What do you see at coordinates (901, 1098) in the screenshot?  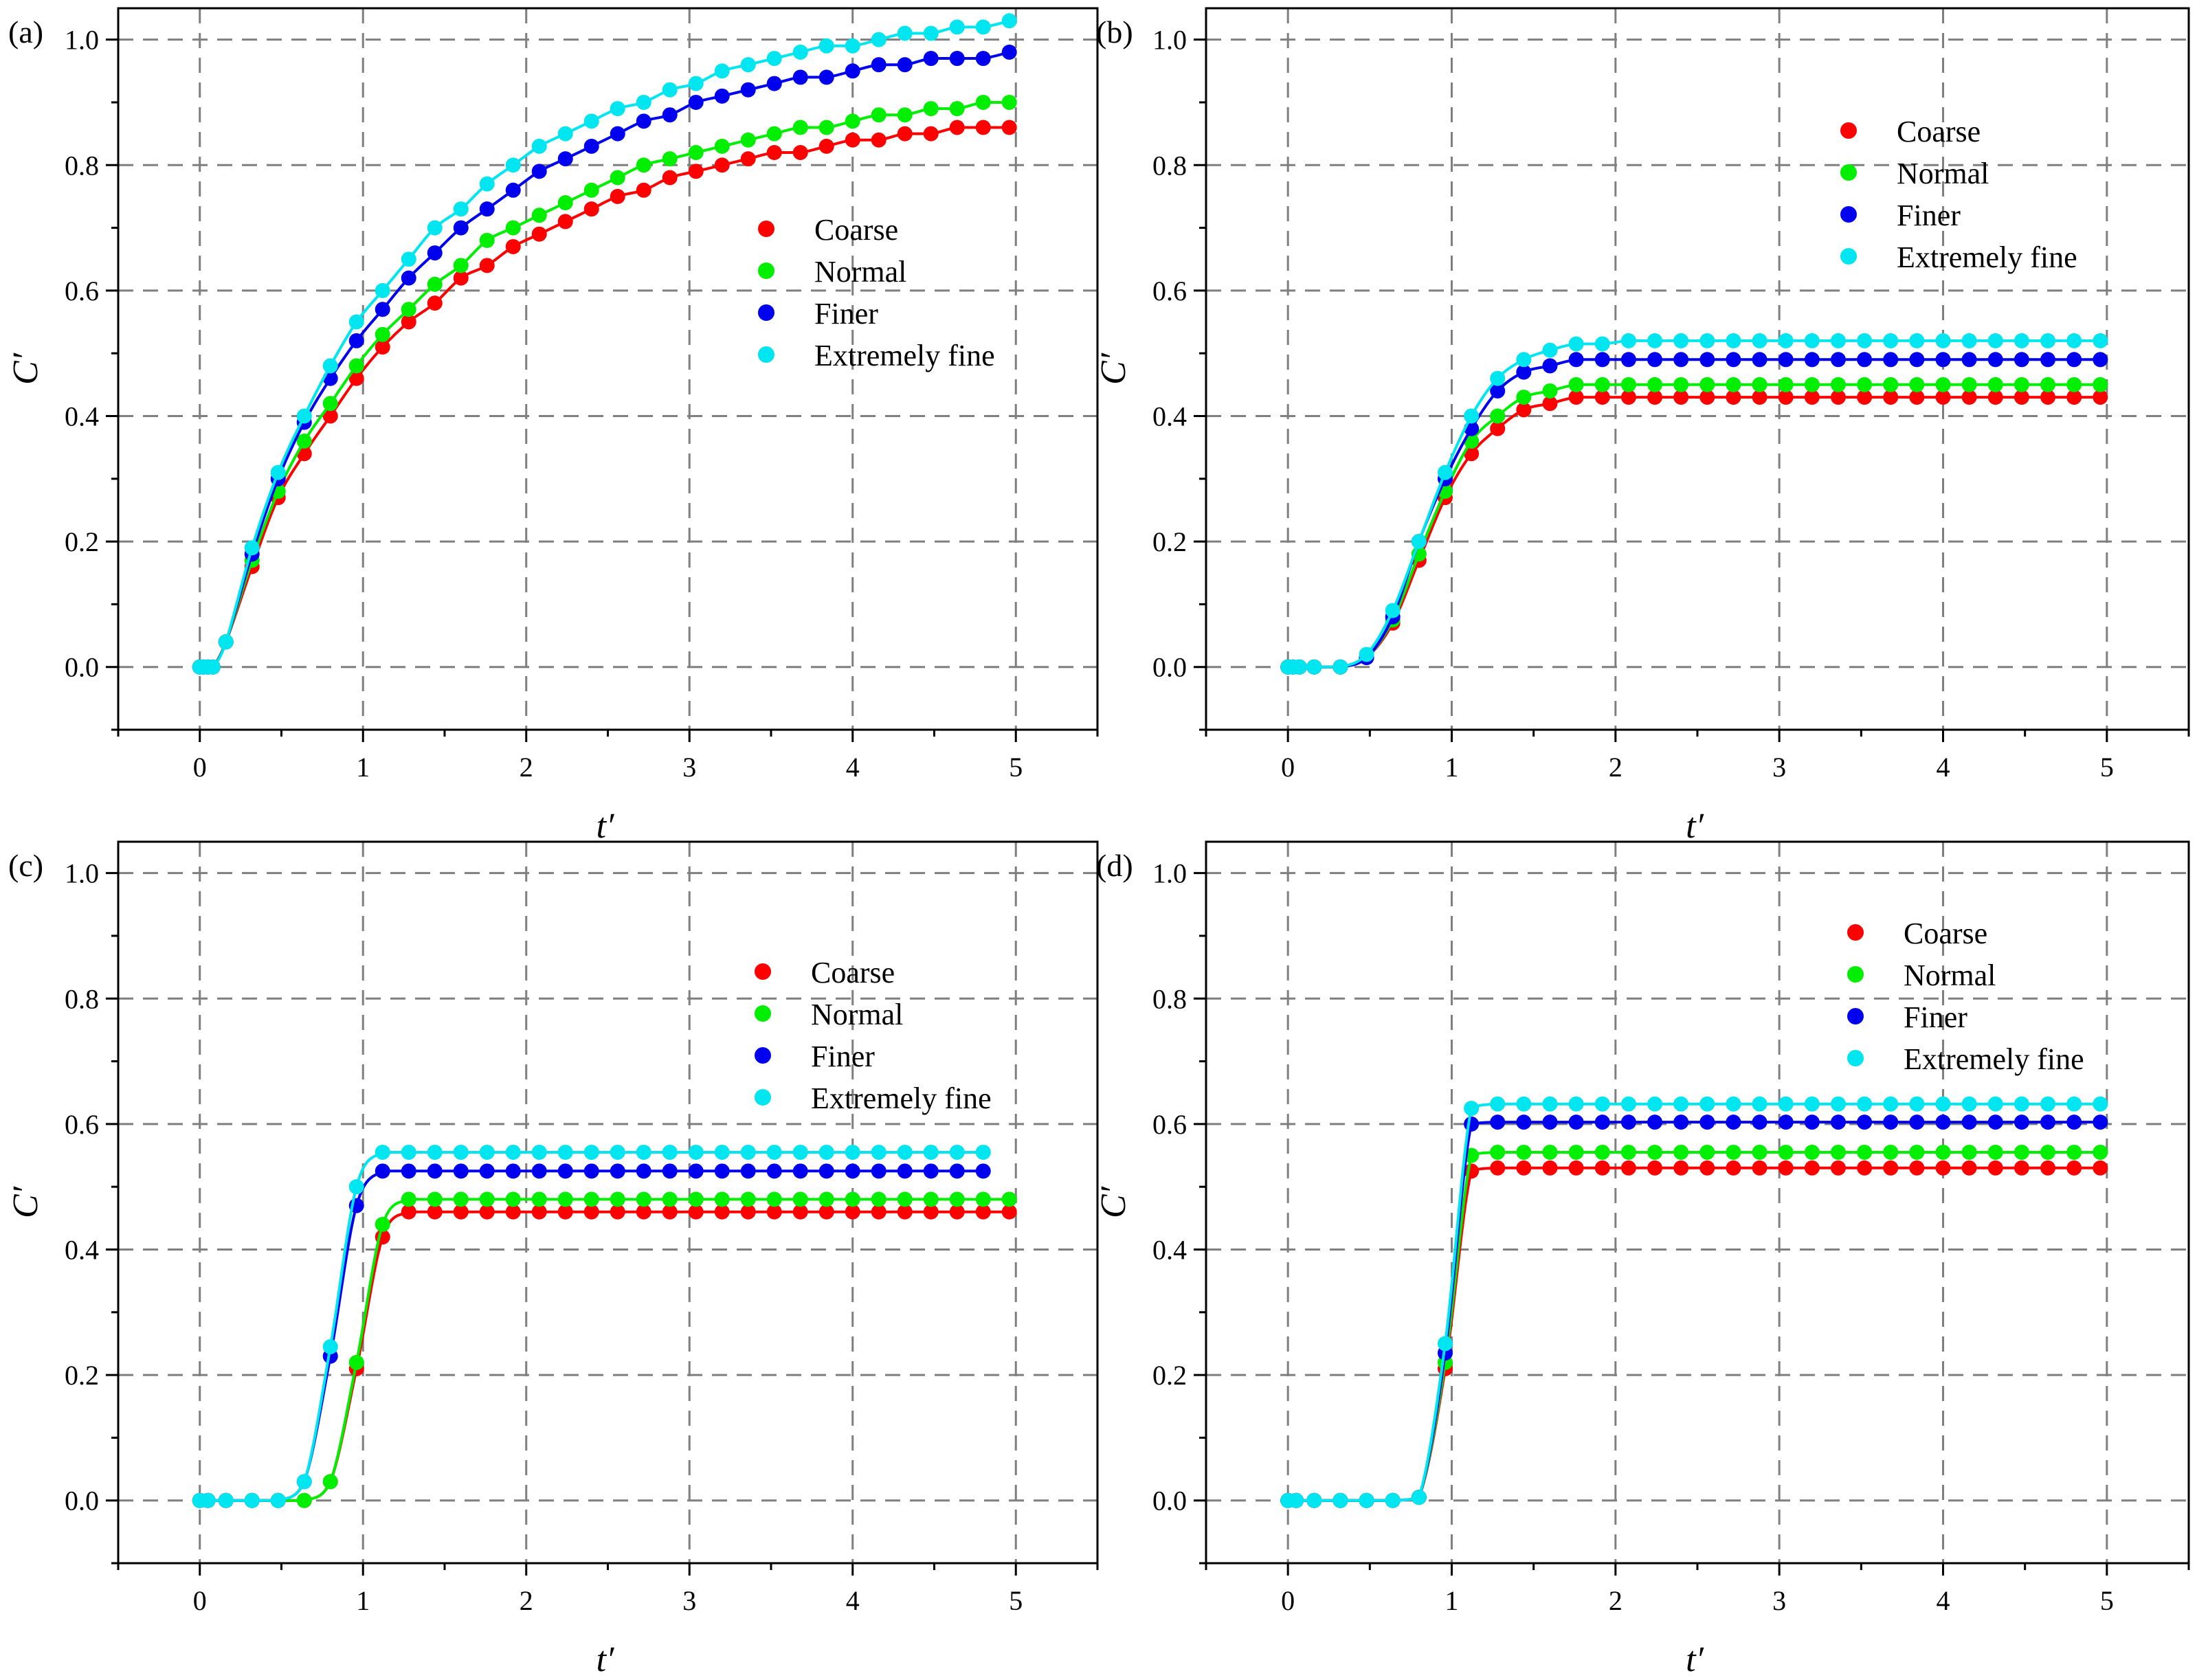 I see `legend-label: Extremely fine` at bounding box center [901, 1098].